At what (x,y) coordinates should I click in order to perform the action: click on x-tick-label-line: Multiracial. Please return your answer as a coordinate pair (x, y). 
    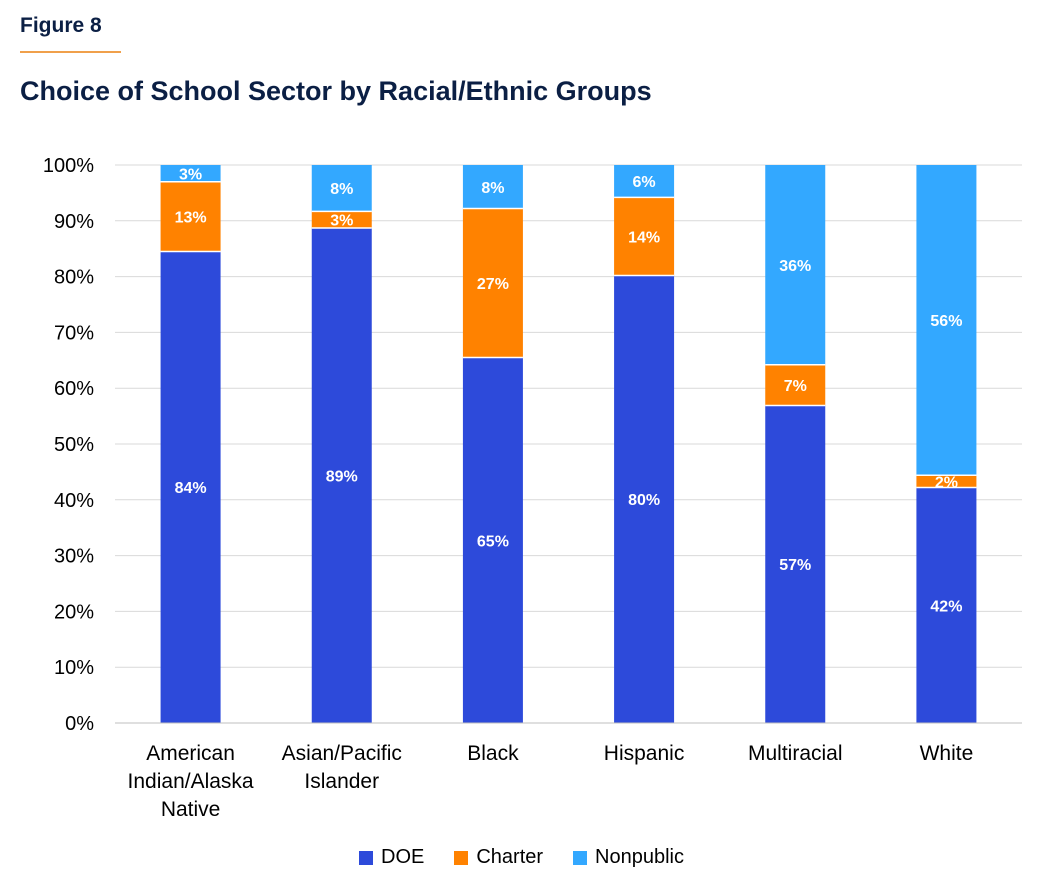
    Looking at the image, I should click on (795, 753).